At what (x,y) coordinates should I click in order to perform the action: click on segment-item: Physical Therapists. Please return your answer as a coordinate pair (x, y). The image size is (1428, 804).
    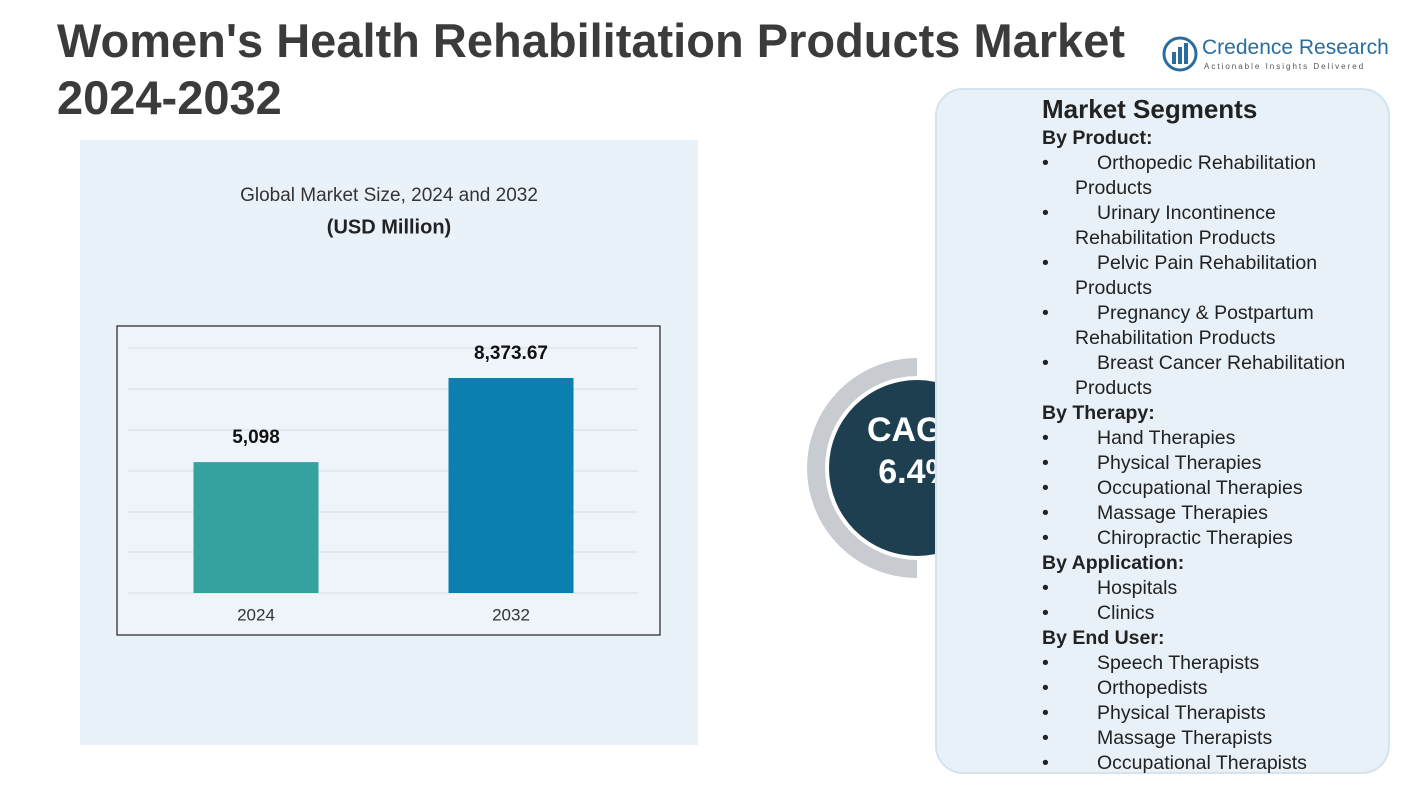
    Looking at the image, I should click on (1207, 713).